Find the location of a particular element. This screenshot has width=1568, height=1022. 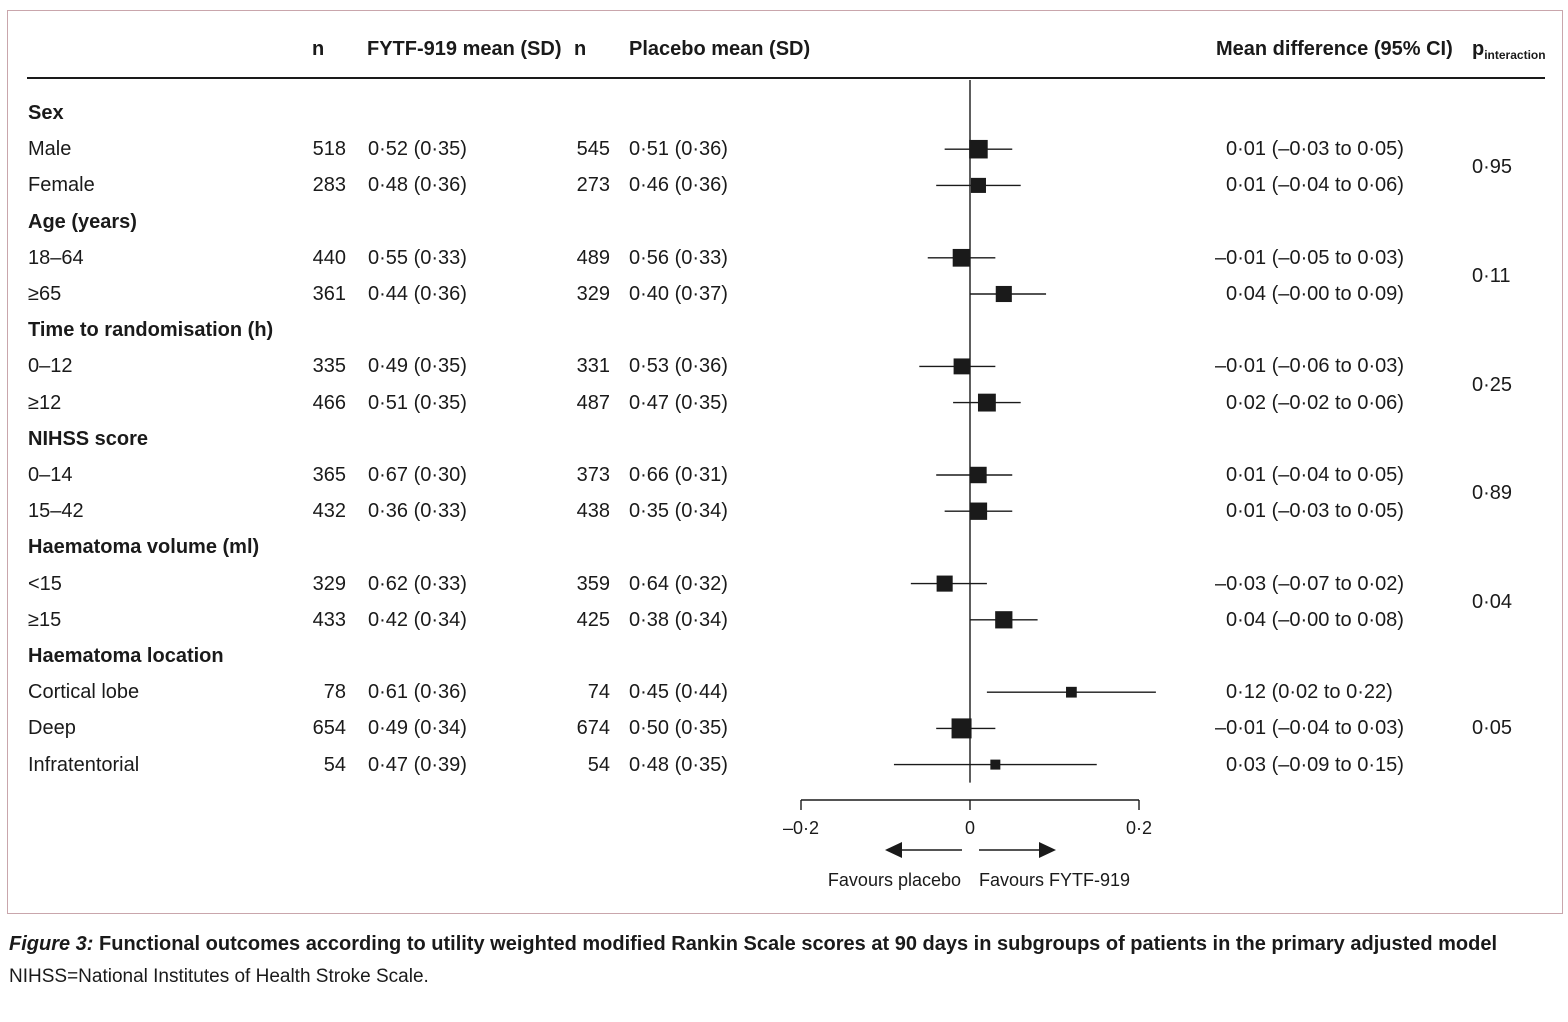

subgroup-heading: Time to randomisation (h) is located at coordinates (151, 330).